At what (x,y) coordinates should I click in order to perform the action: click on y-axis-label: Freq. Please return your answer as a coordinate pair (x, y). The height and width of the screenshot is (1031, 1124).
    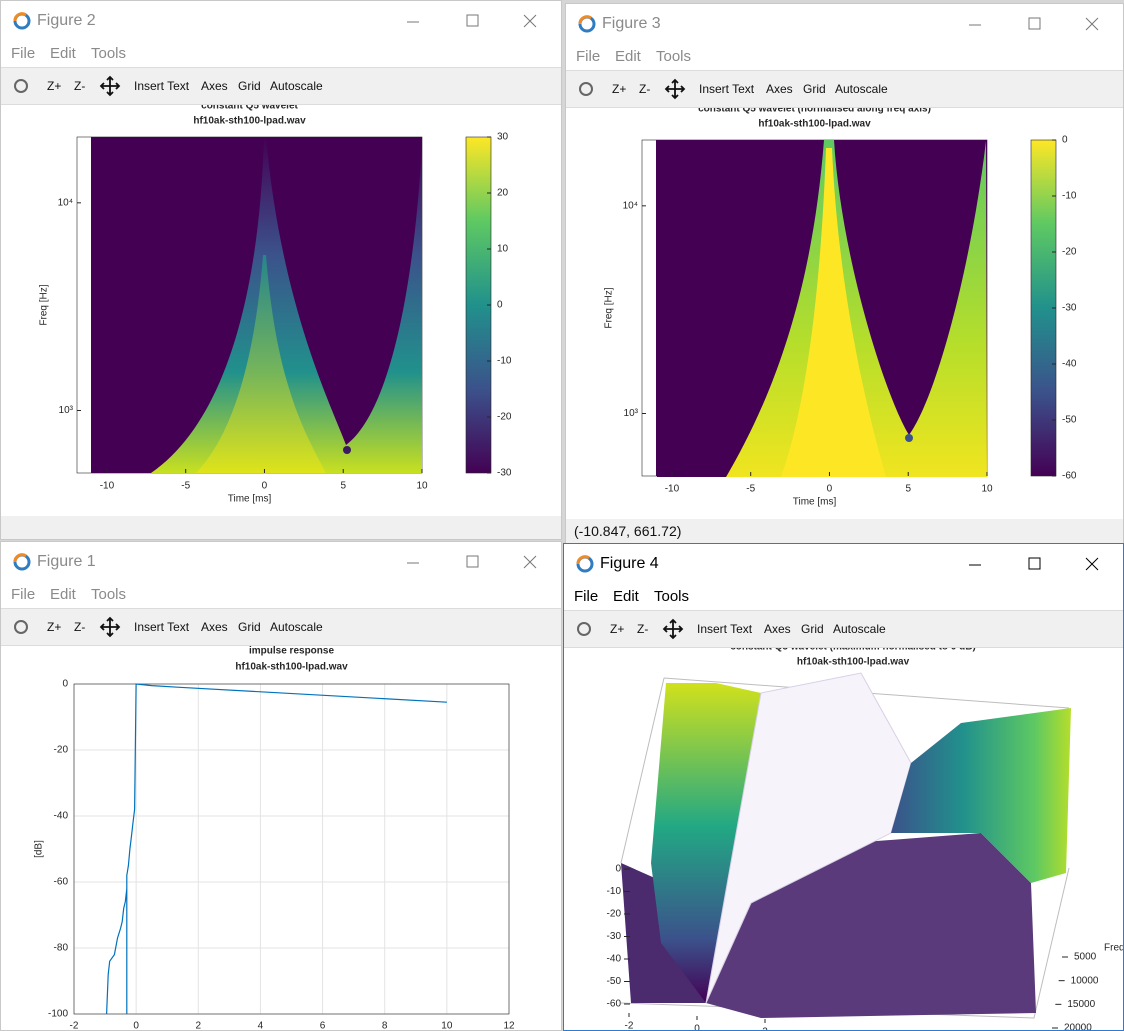
    Looking at the image, I should click on (1113, 948).